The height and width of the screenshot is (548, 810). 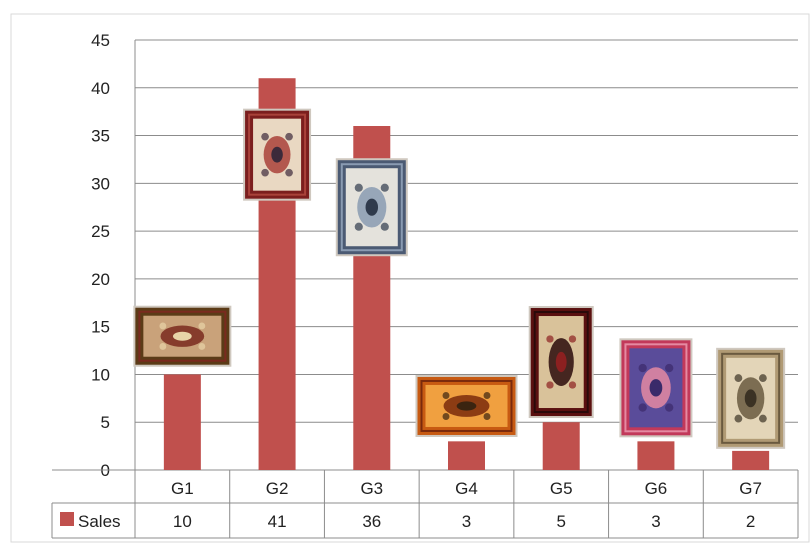 I want to click on legend-swatch, so click(x=67, y=519).